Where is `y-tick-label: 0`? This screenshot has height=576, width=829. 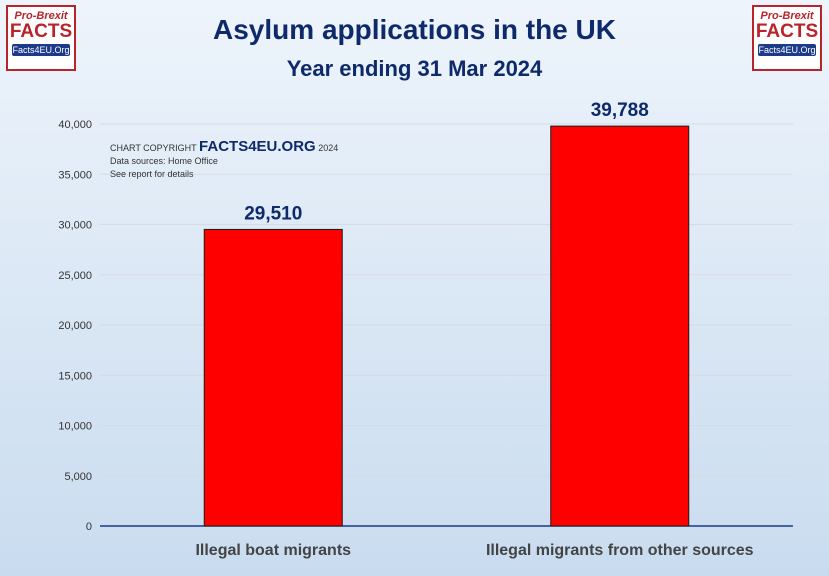
y-tick-label: 0 is located at coordinates (89, 527).